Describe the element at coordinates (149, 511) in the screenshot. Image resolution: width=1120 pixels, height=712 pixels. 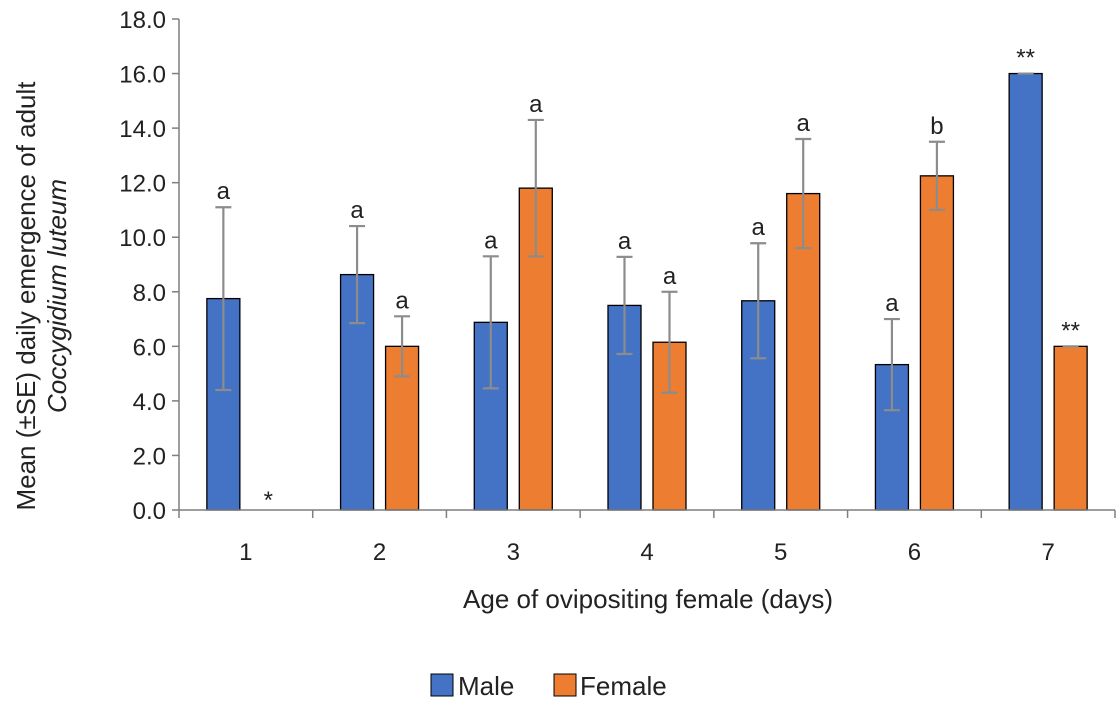
I see `y-tick-label: 0.0` at that location.